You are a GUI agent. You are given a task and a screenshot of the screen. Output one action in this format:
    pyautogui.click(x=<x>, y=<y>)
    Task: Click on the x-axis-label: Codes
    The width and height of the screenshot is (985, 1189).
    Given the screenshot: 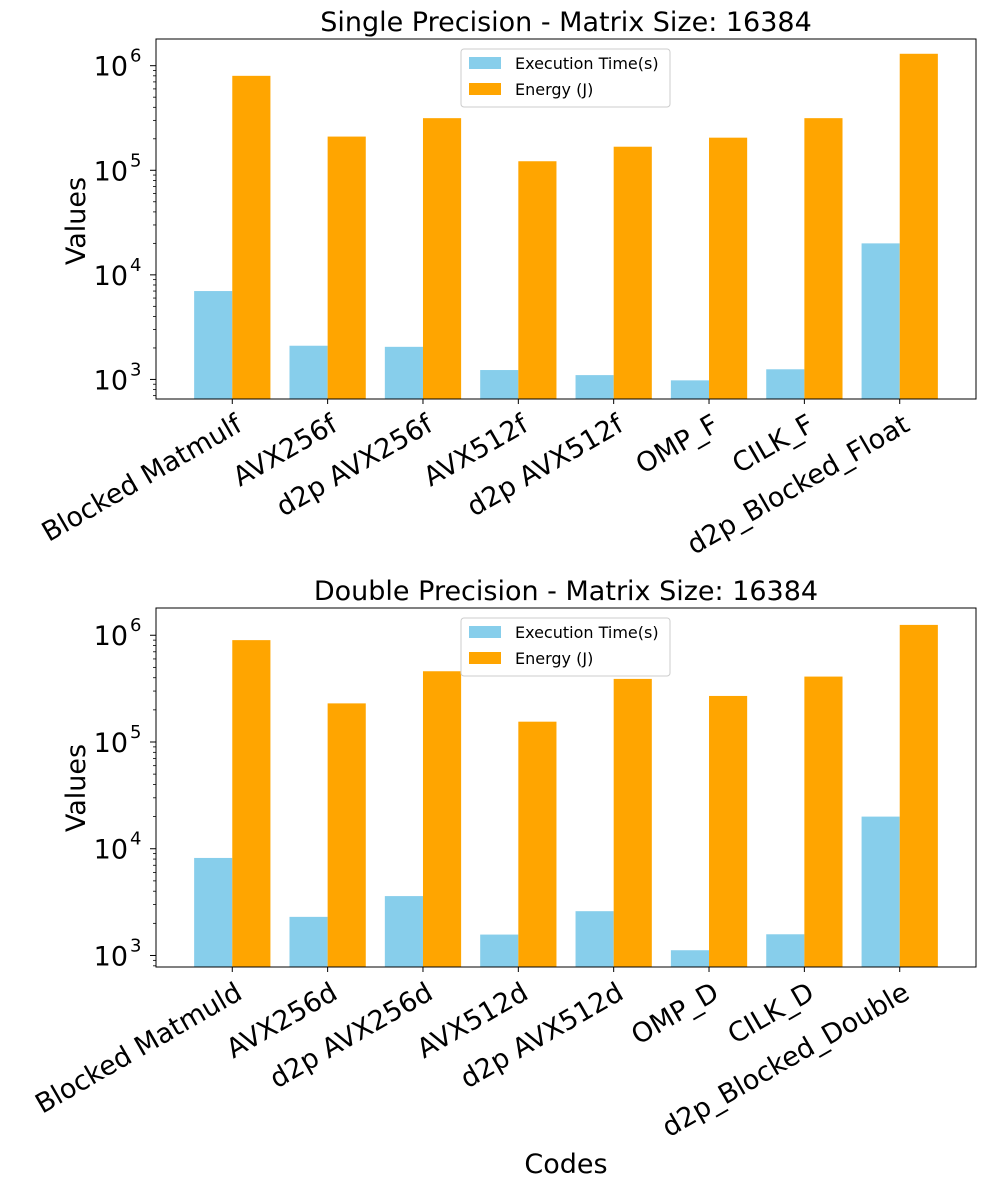 What is the action you would take?
    pyautogui.click(x=565, y=1164)
    